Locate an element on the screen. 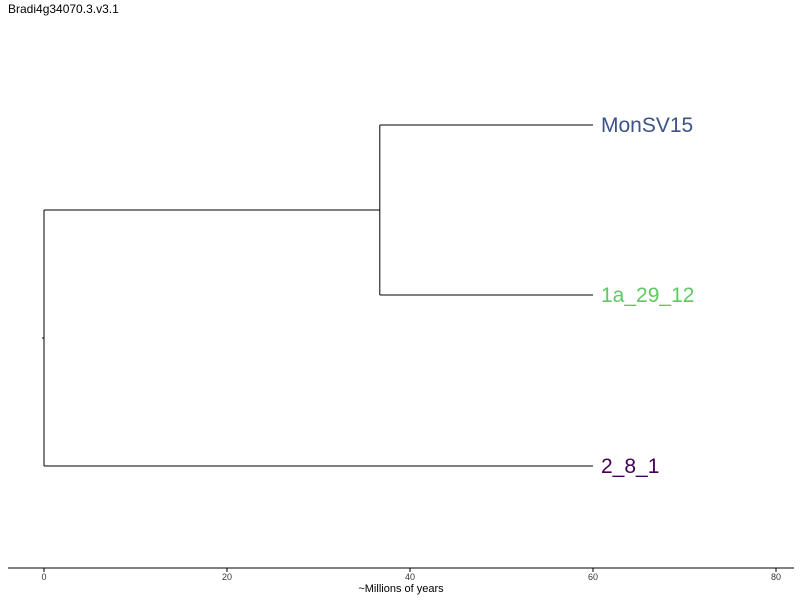  tree-tip-labels: MonSV15 1a_29_12 2_8_1 is located at coordinates (647, 296).